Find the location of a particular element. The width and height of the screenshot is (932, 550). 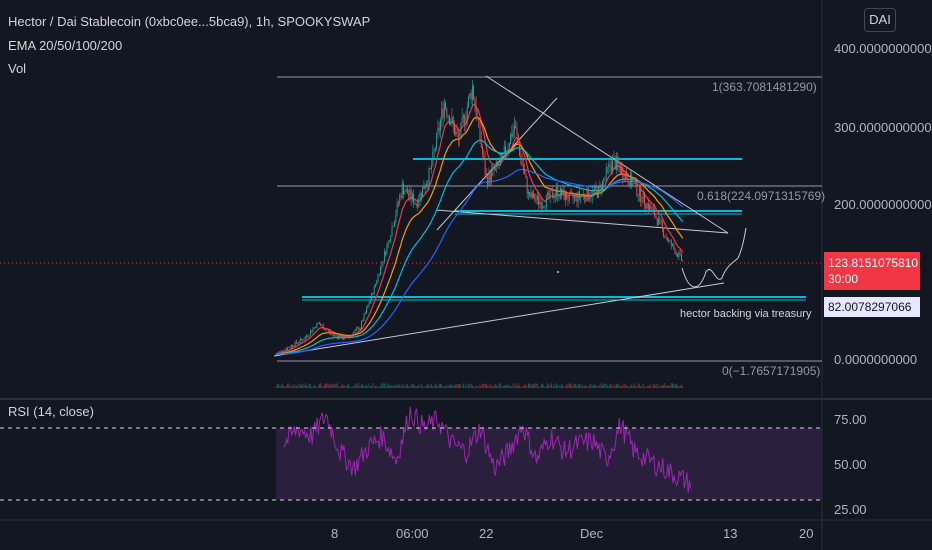

price-tick: 0.0000000000 is located at coordinates (876, 359).